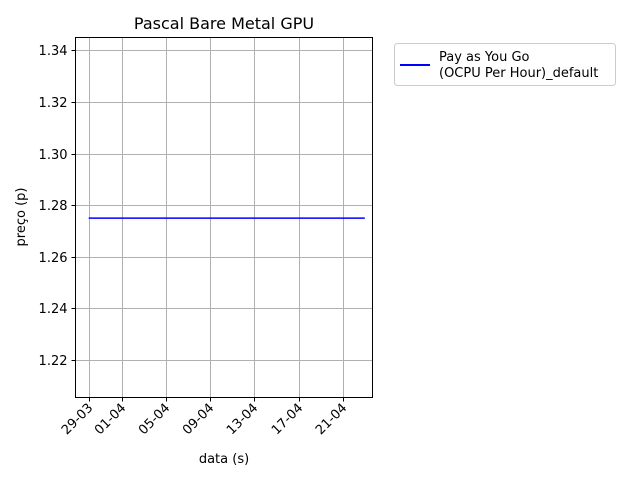 Image resolution: width=640 pixels, height=480 pixels. Describe the element at coordinates (53, 206) in the screenshot. I see `y-tick-label: 1.28` at that location.